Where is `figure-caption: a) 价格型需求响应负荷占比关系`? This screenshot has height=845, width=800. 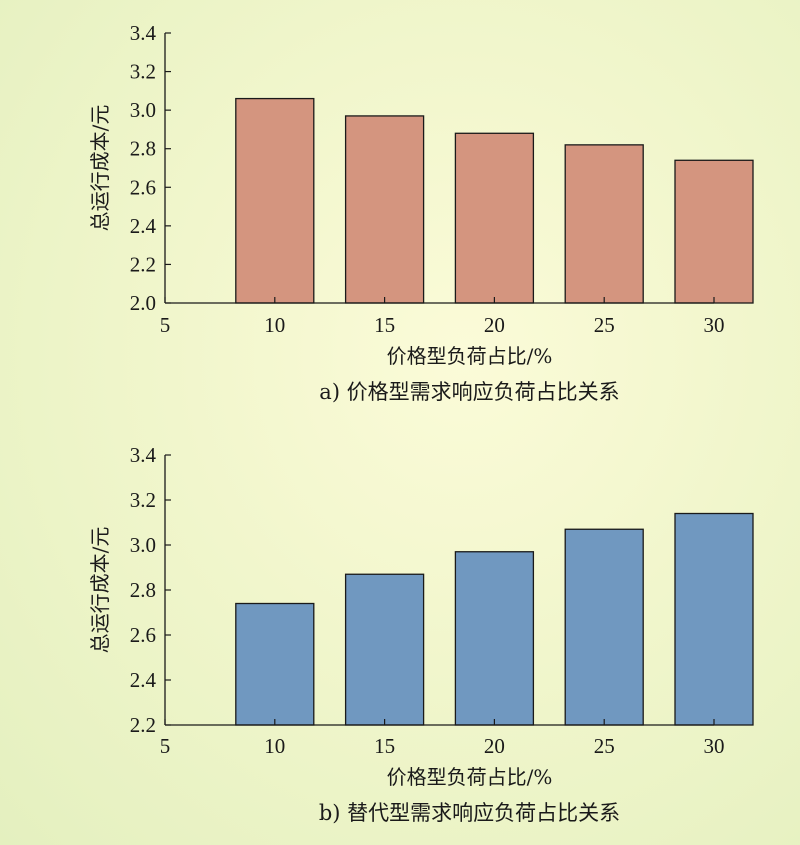
figure-caption: a) 价格型需求响应负荷占比关系 is located at coordinates (469, 392).